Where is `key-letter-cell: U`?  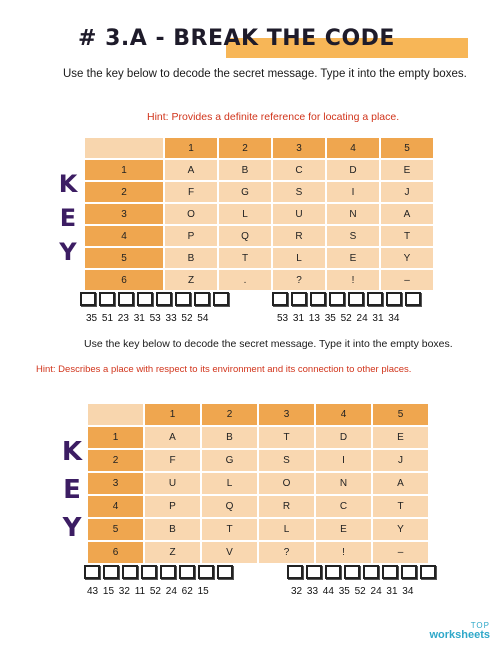 key-letter-cell: U is located at coordinates (299, 214).